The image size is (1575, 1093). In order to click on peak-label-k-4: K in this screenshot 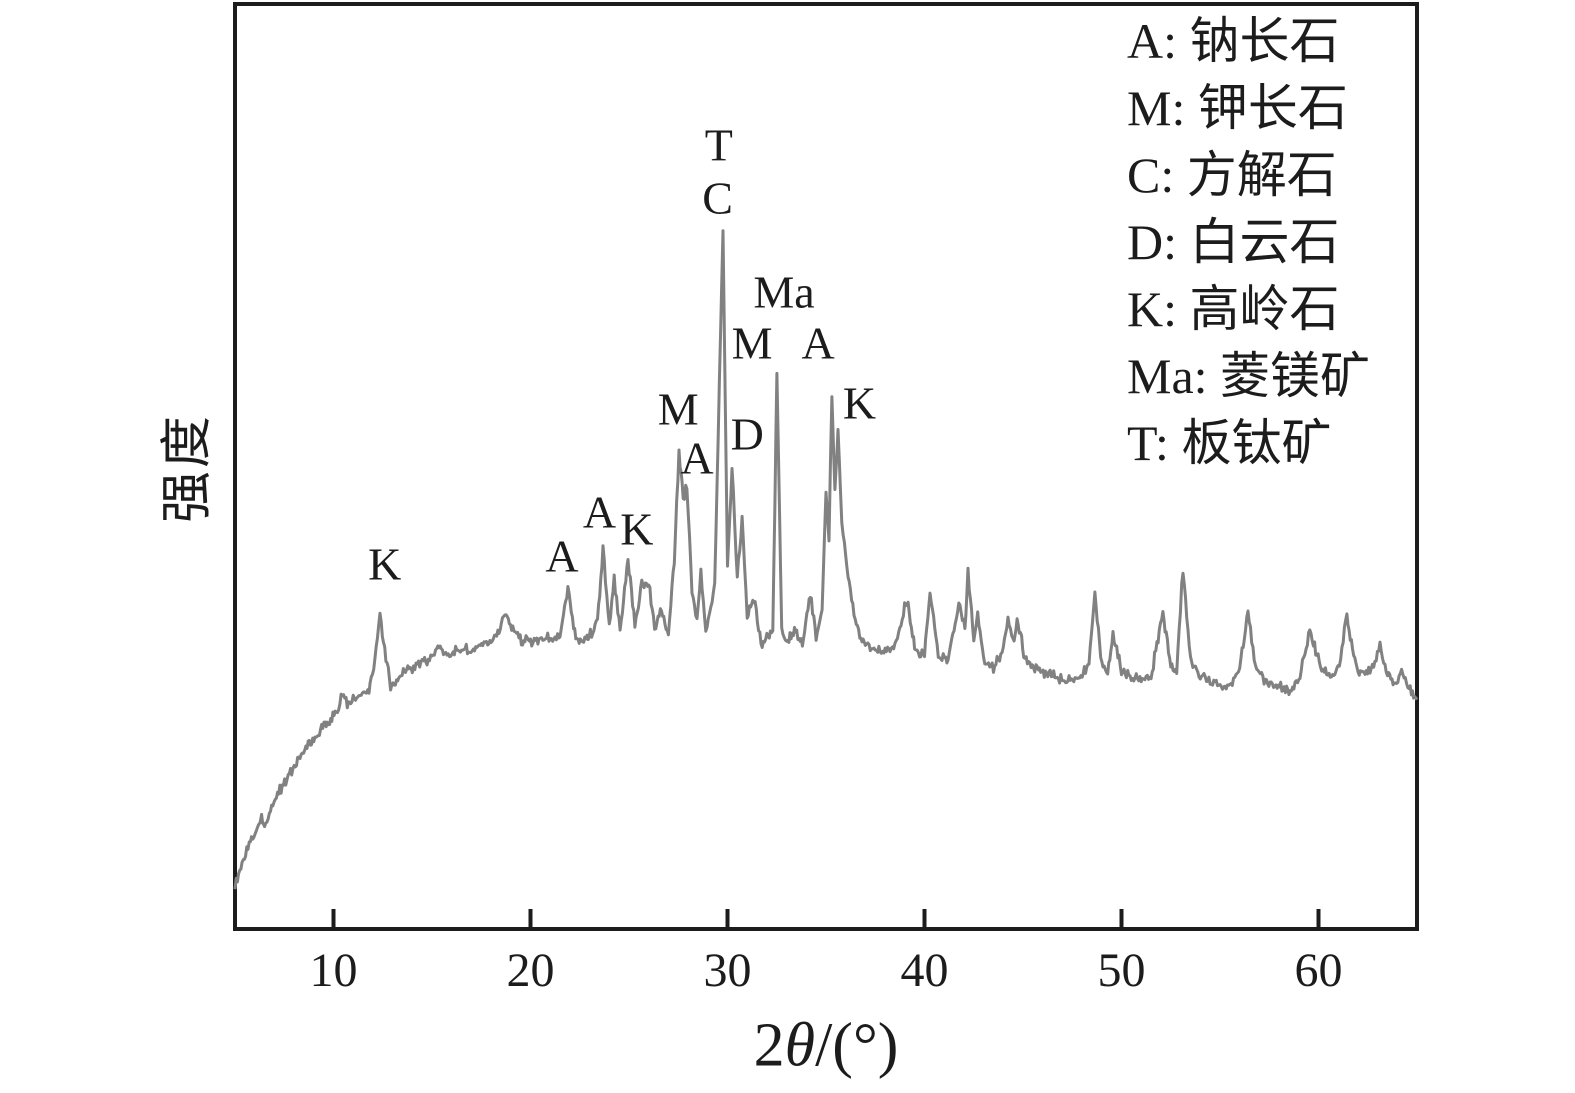, I will do `click(637, 529)`.